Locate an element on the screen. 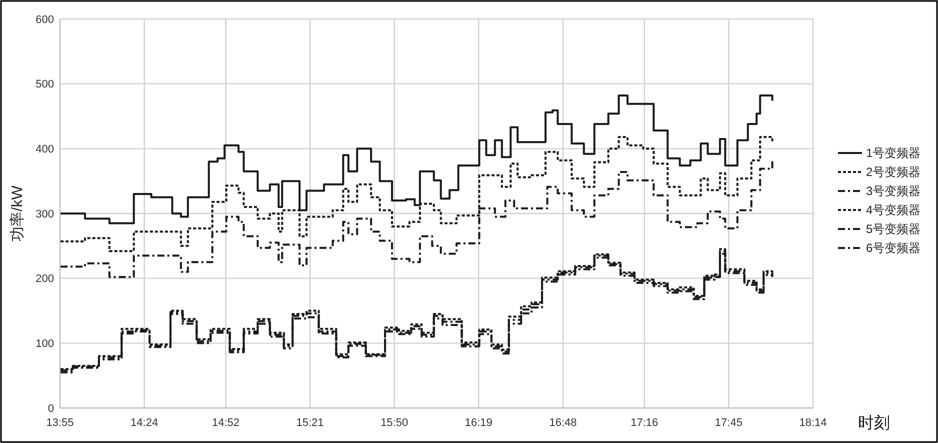 The width and height of the screenshot is (938, 443). x-tick-label: 16:48 is located at coordinates (563, 423).